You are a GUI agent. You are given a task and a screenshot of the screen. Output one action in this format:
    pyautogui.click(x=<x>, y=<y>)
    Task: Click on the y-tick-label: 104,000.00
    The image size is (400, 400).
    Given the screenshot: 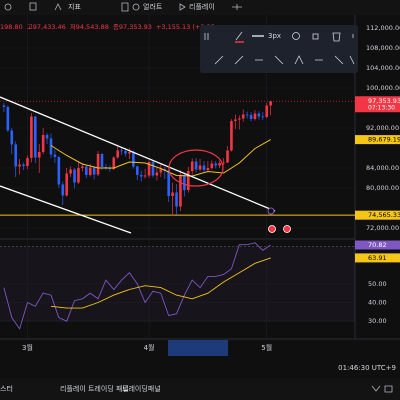 What is the action you would take?
    pyautogui.click(x=383, y=68)
    